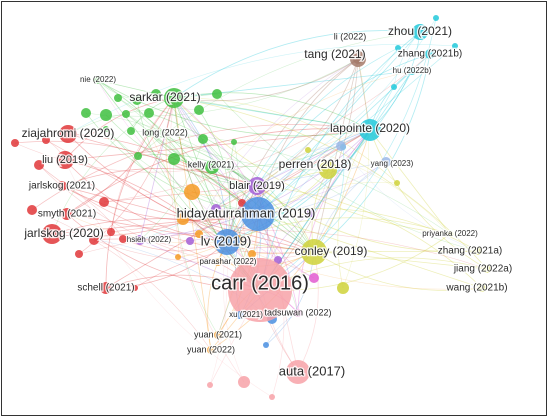 The image size is (550, 420). Describe the element at coordinates (260, 290) in the screenshot. I see `publication-node-carr` at that location.